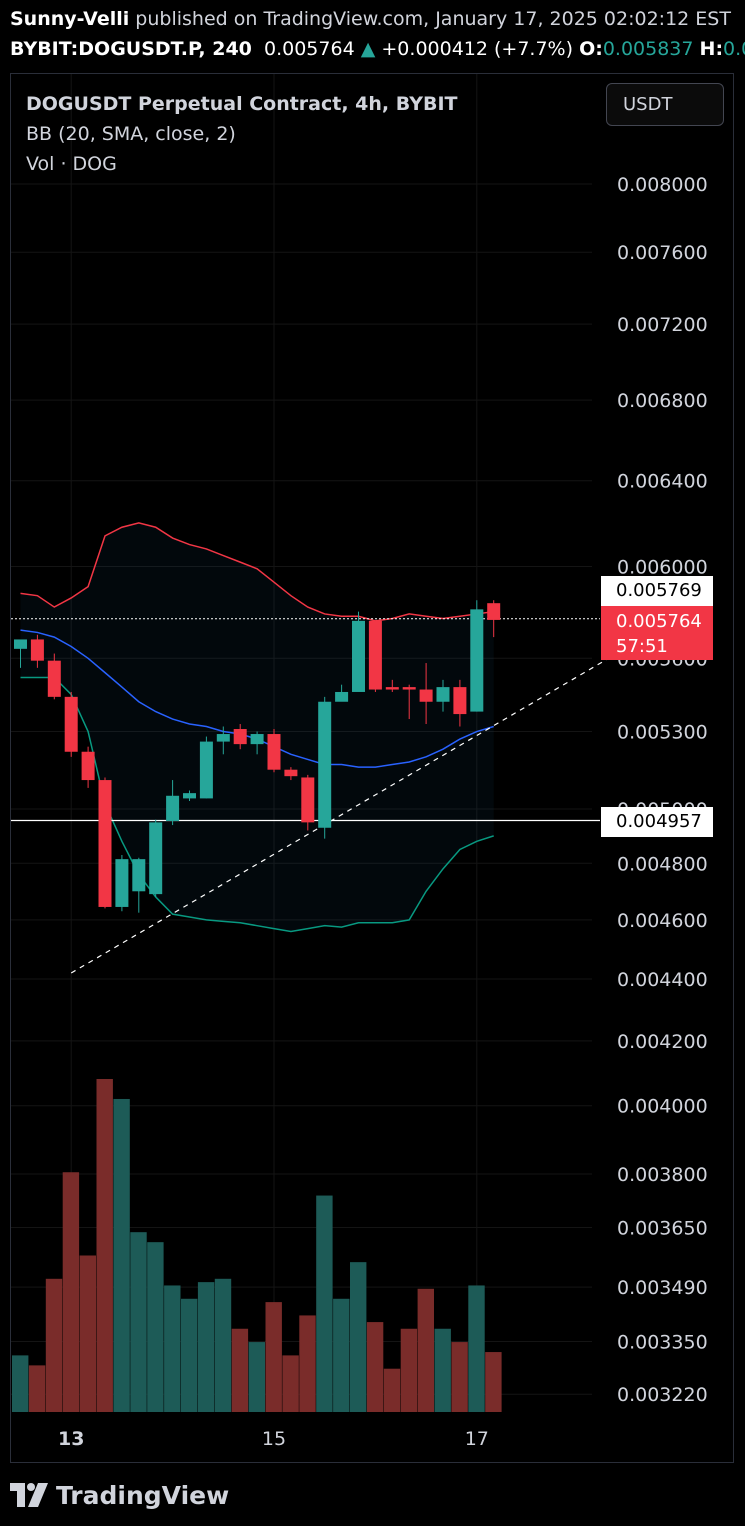 This screenshot has height=1526, width=745. What do you see at coordinates (662, 482) in the screenshot?
I see `price-tick-label: 0.006400` at bounding box center [662, 482].